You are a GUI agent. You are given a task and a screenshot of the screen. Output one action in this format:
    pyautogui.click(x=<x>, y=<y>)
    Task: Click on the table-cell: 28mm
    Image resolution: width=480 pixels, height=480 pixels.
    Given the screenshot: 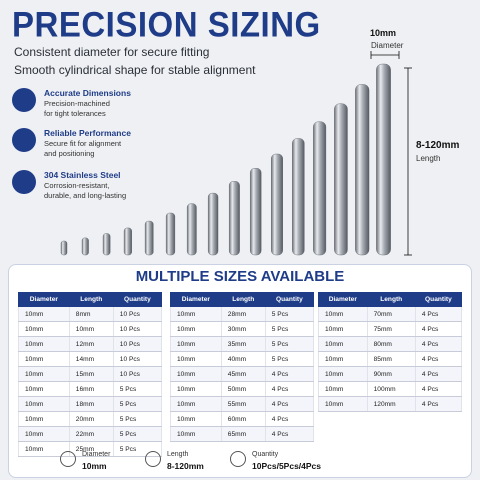 What is the action you would take?
    pyautogui.click(x=243, y=314)
    